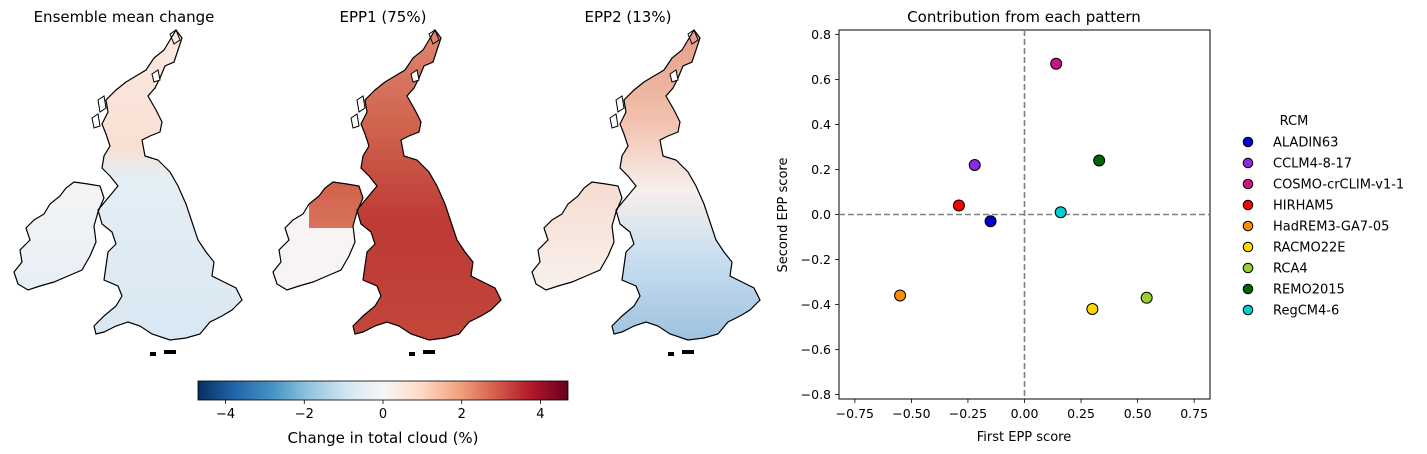 The width and height of the screenshot is (1427, 454). Describe the element at coordinates (1138, 413) in the screenshot. I see `x-tick-label: 0.50` at that location.